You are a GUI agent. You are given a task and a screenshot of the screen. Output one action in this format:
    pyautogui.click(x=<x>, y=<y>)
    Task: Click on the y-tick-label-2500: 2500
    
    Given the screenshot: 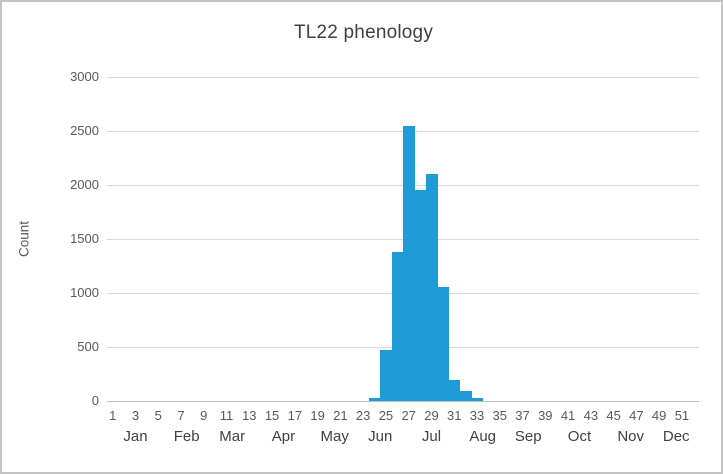 What is the action you would take?
    pyautogui.click(x=84, y=130)
    